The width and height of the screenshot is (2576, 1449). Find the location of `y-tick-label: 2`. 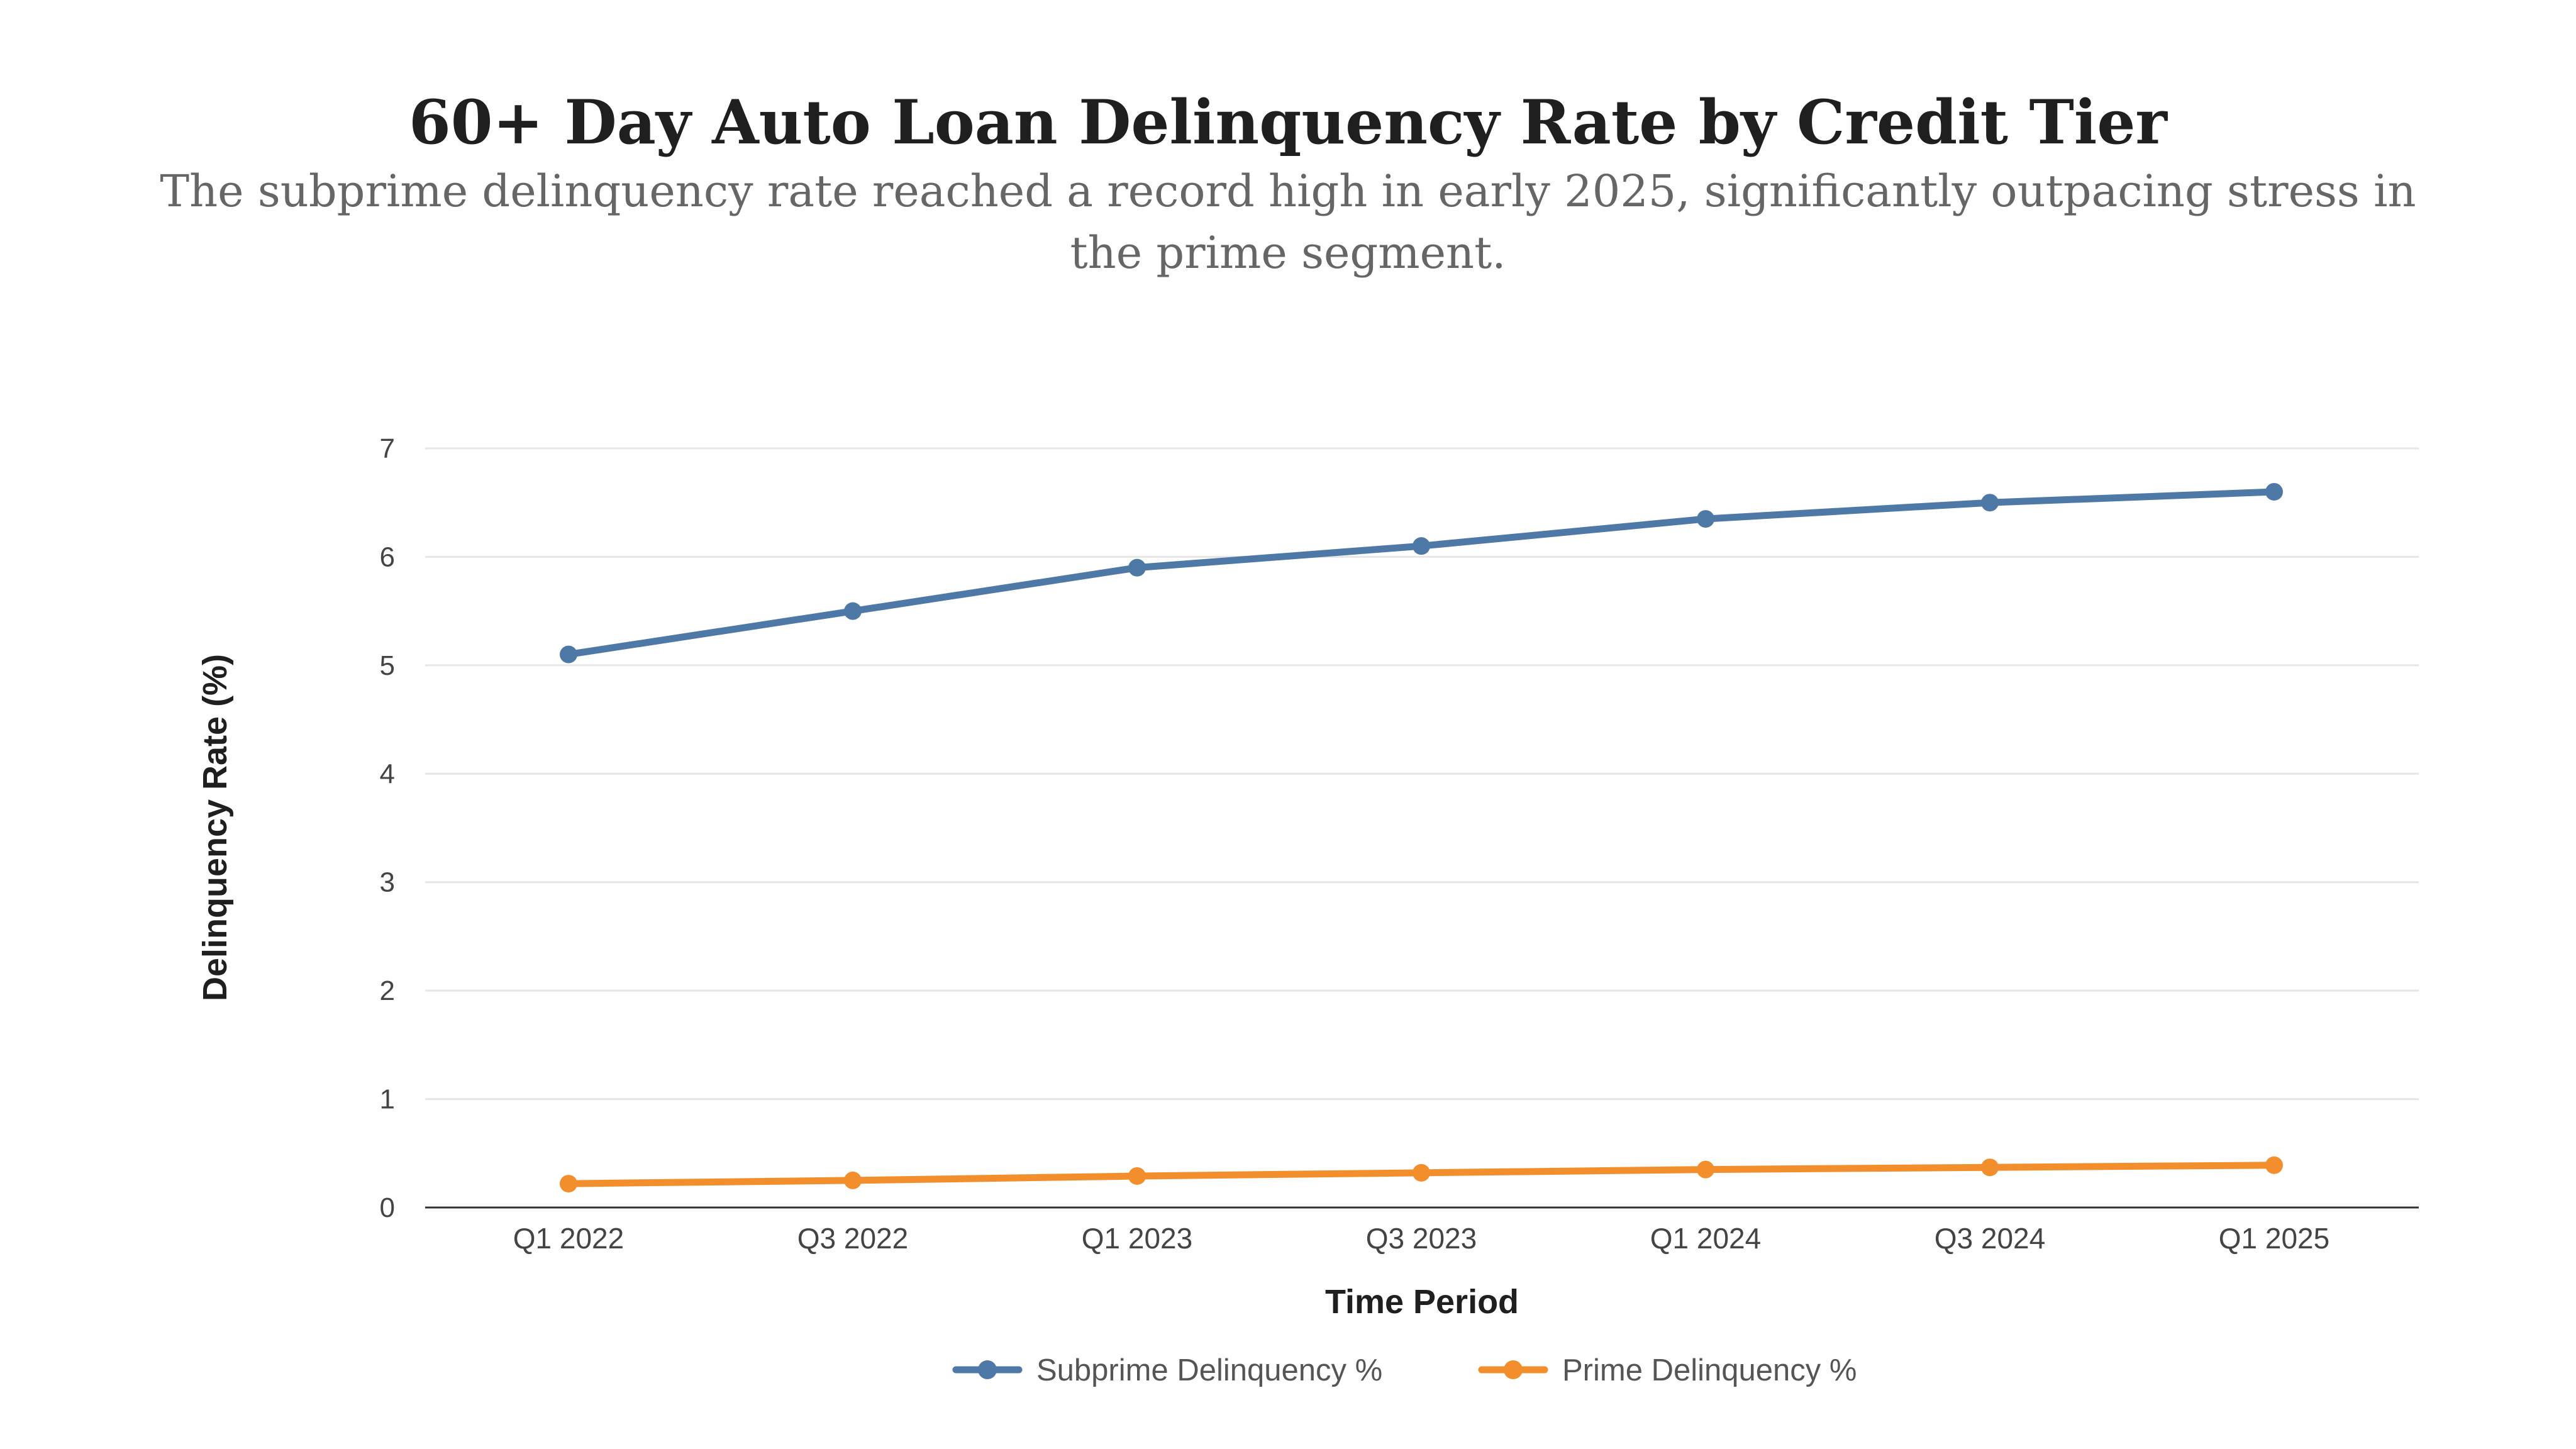

y-tick-label: 2 is located at coordinates (387, 990).